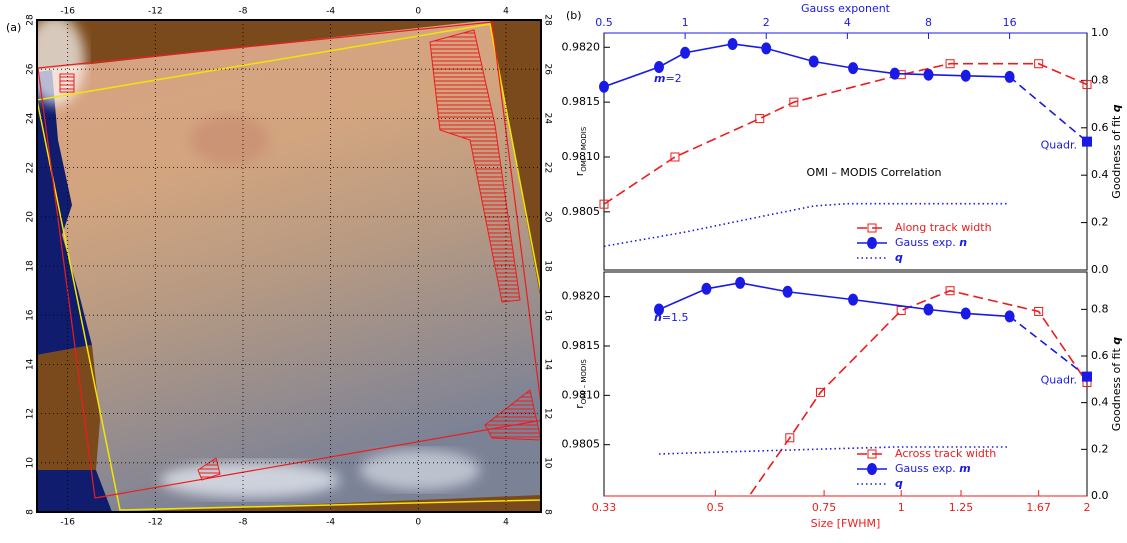 The image size is (1127, 543). Describe the element at coordinates (685, 22) in the screenshot. I see `x2-tick-label: 1` at that location.